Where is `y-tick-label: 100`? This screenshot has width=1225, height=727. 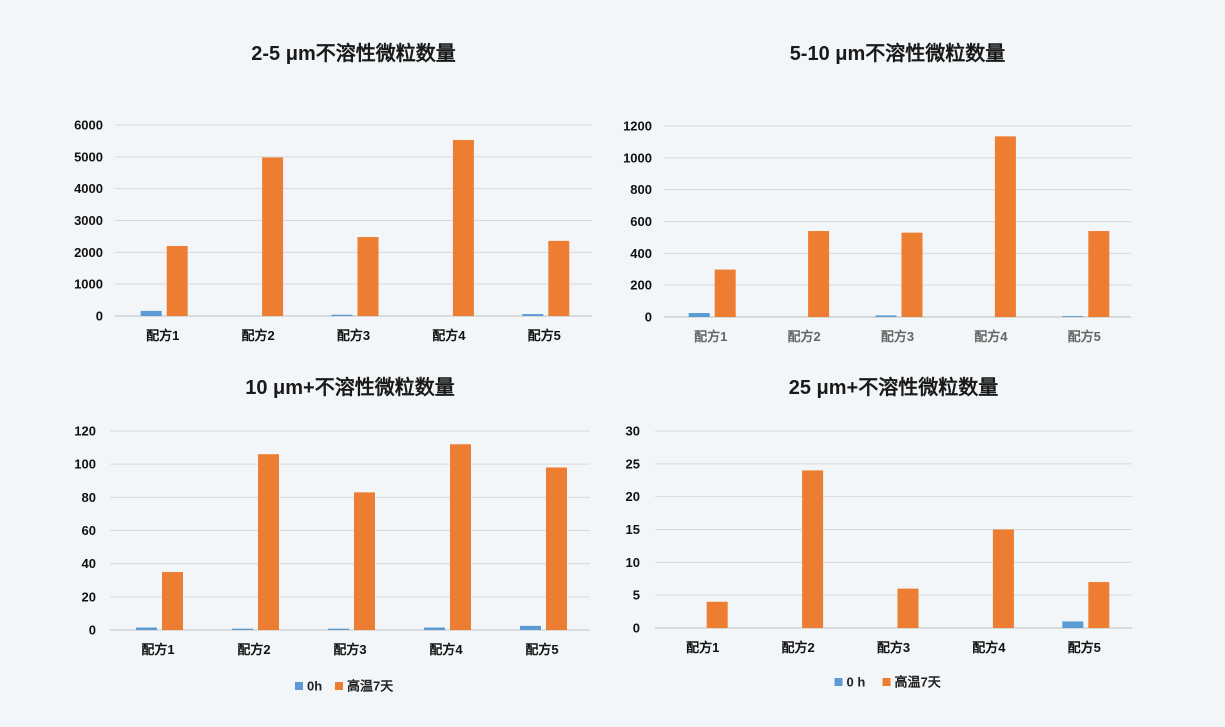
y-tick-label: 100 is located at coordinates (85, 464).